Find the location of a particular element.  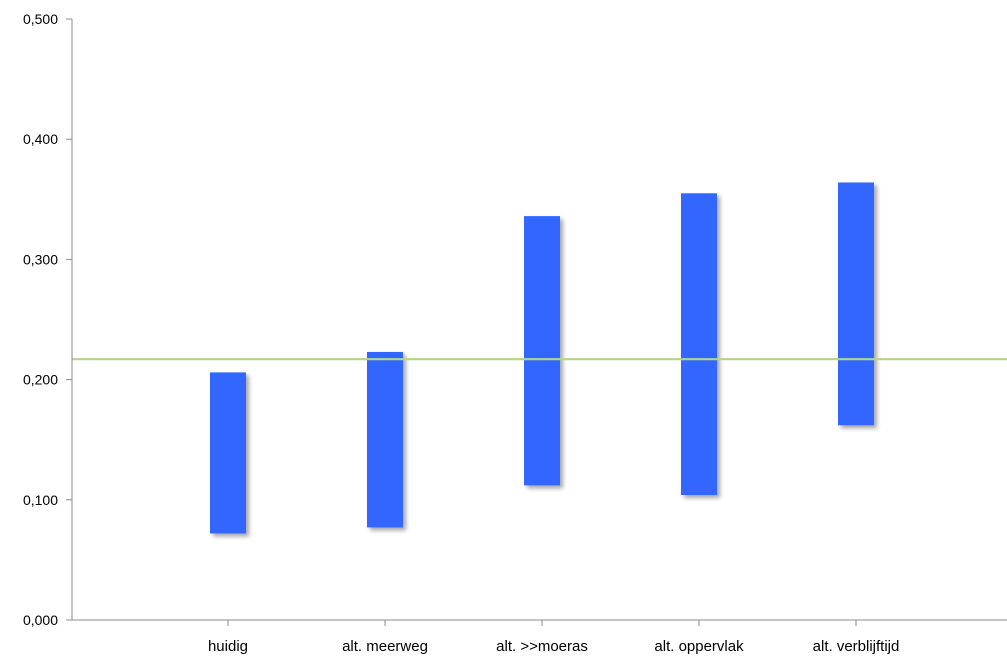

y-tick-label: 0,000 is located at coordinates (40, 620).